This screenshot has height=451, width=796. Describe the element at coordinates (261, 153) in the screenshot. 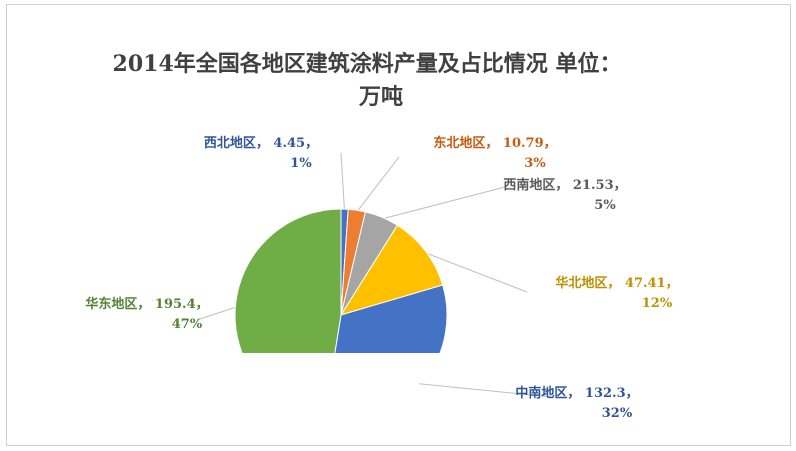

I see `data-label: 西北地区， 4.45， 1%` at that location.